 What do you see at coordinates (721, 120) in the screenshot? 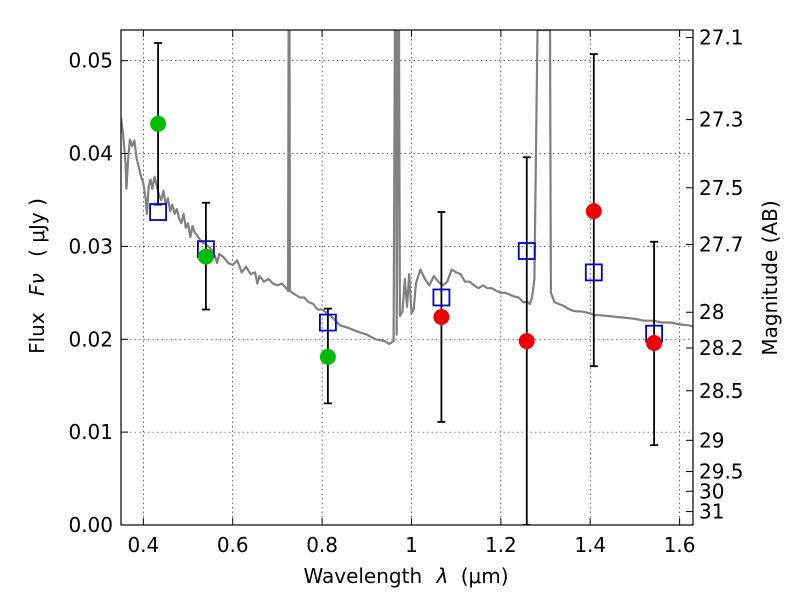
I see `y2-tick-label: 27.3` at bounding box center [721, 120].